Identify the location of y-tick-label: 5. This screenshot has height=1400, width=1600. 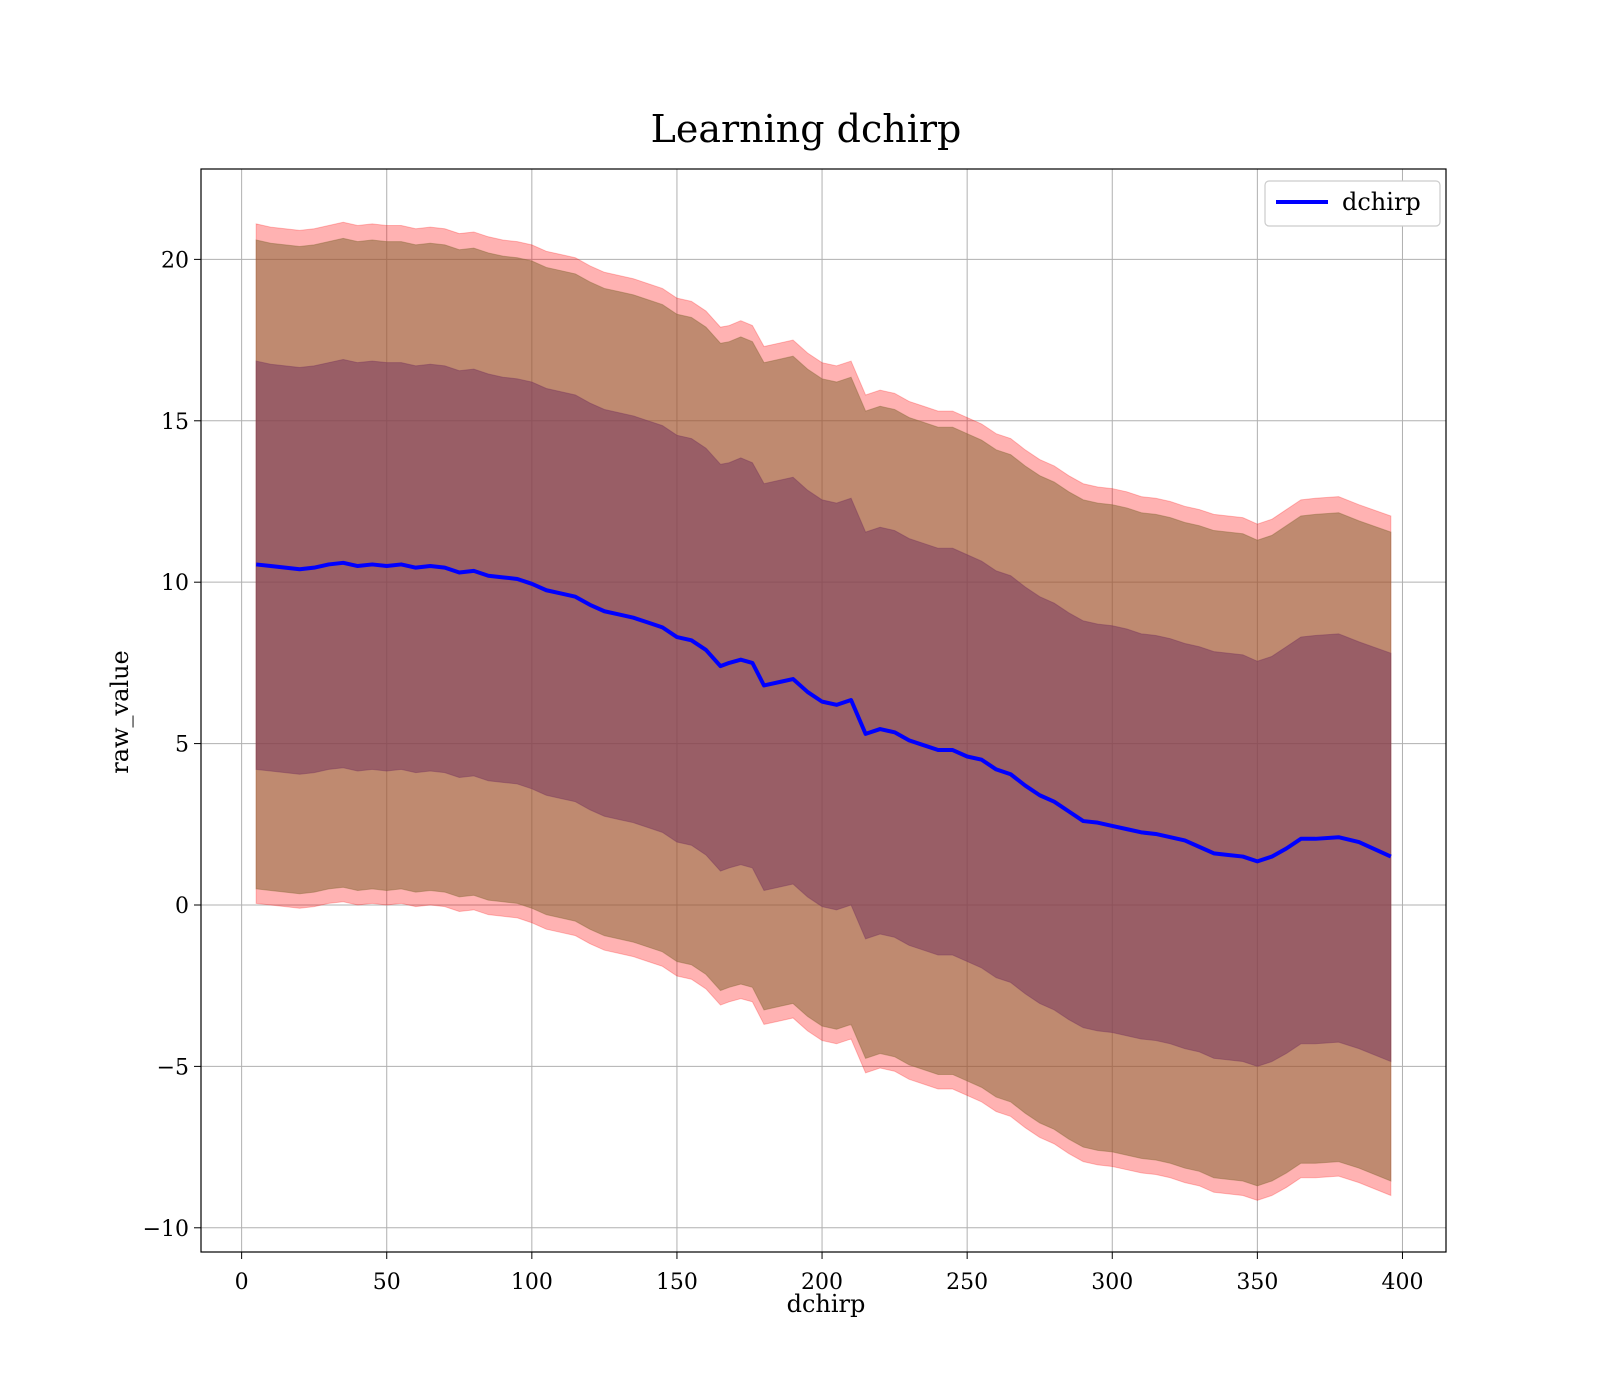
(182, 745).